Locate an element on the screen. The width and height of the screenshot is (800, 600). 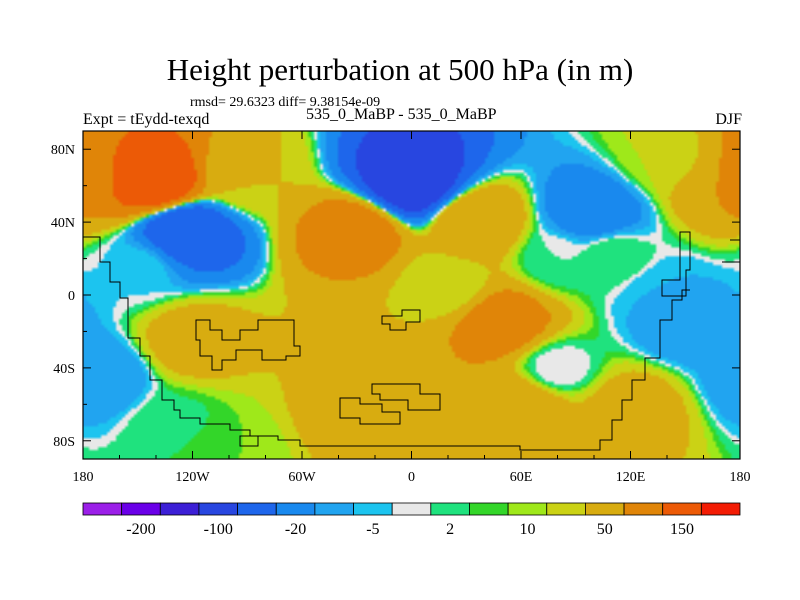
coastline-east-segment is located at coordinates (676, 264).